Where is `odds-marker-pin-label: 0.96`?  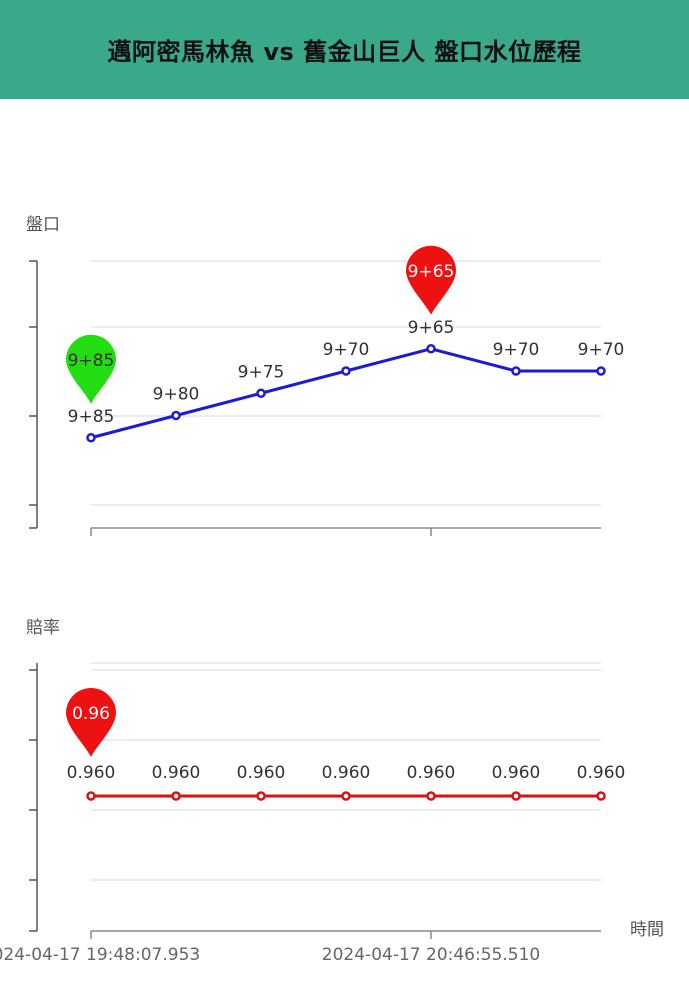
odds-marker-pin-label: 0.96 is located at coordinates (91, 714).